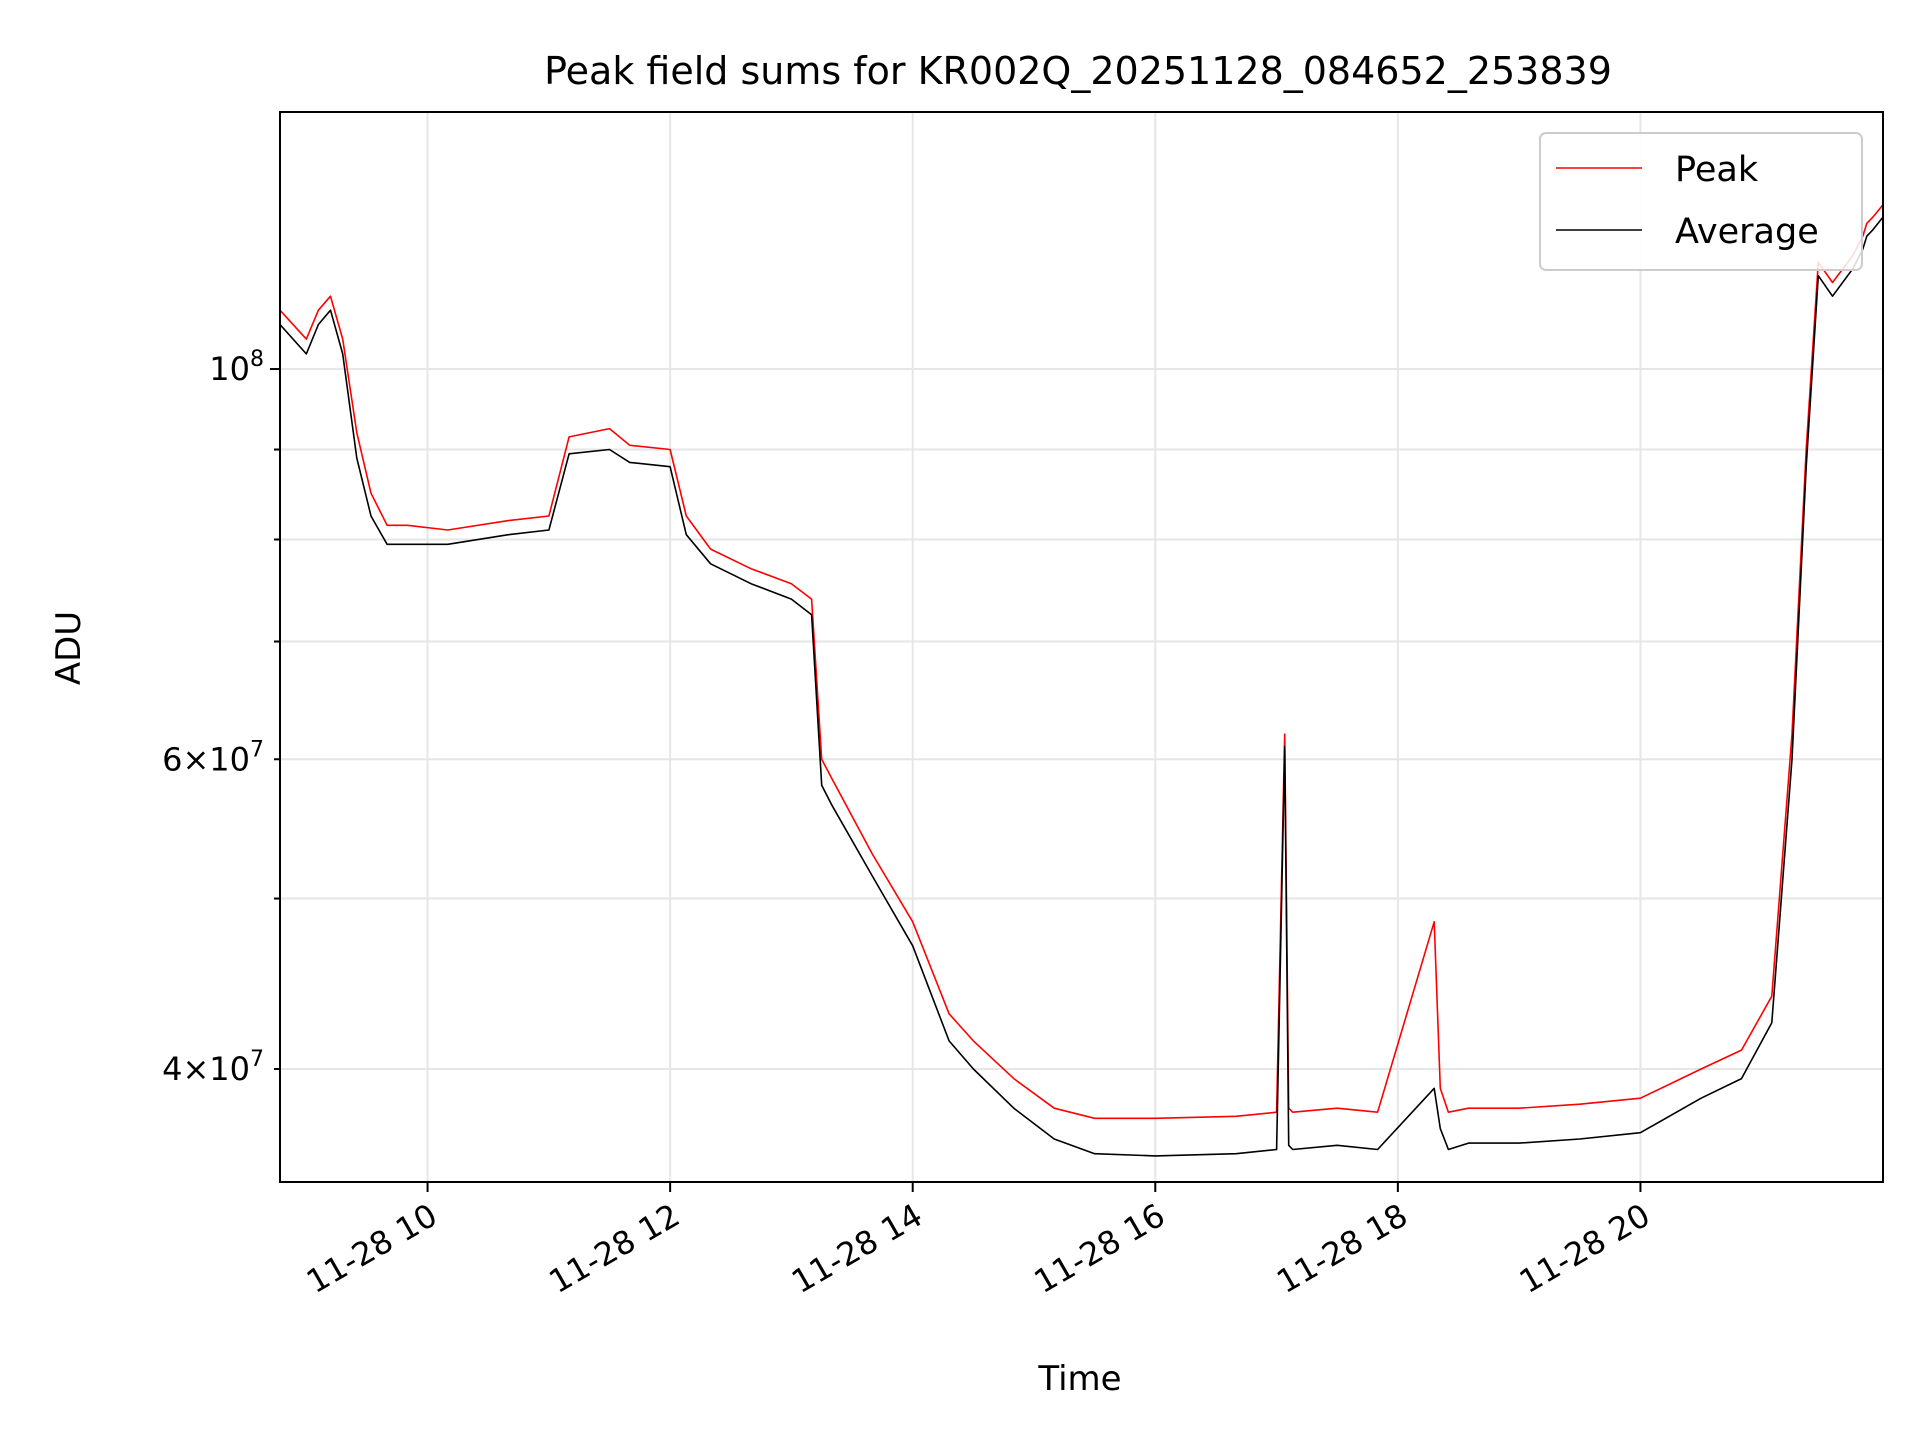 The height and width of the screenshot is (1440, 1920). What do you see at coordinates (236, 367) in the screenshot?
I see `y-tick-label: 108` at bounding box center [236, 367].